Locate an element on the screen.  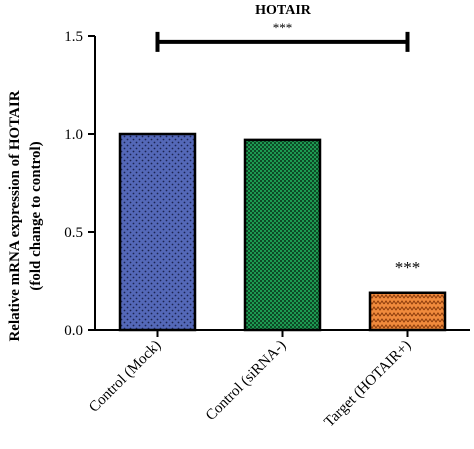
x-tick-label-1: Control (siRNA-) is located at coordinates (246, 381).